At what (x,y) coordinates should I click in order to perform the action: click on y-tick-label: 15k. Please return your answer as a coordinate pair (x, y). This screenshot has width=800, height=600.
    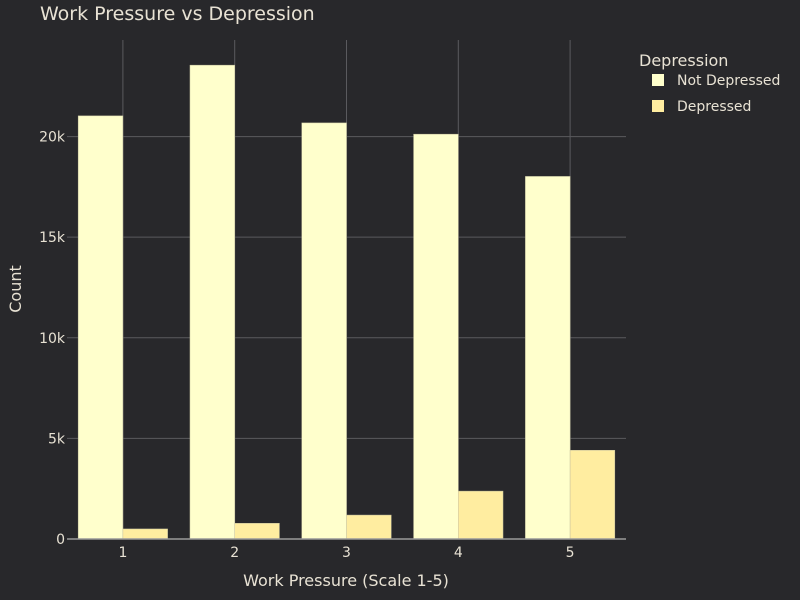
    Looking at the image, I should click on (52, 238).